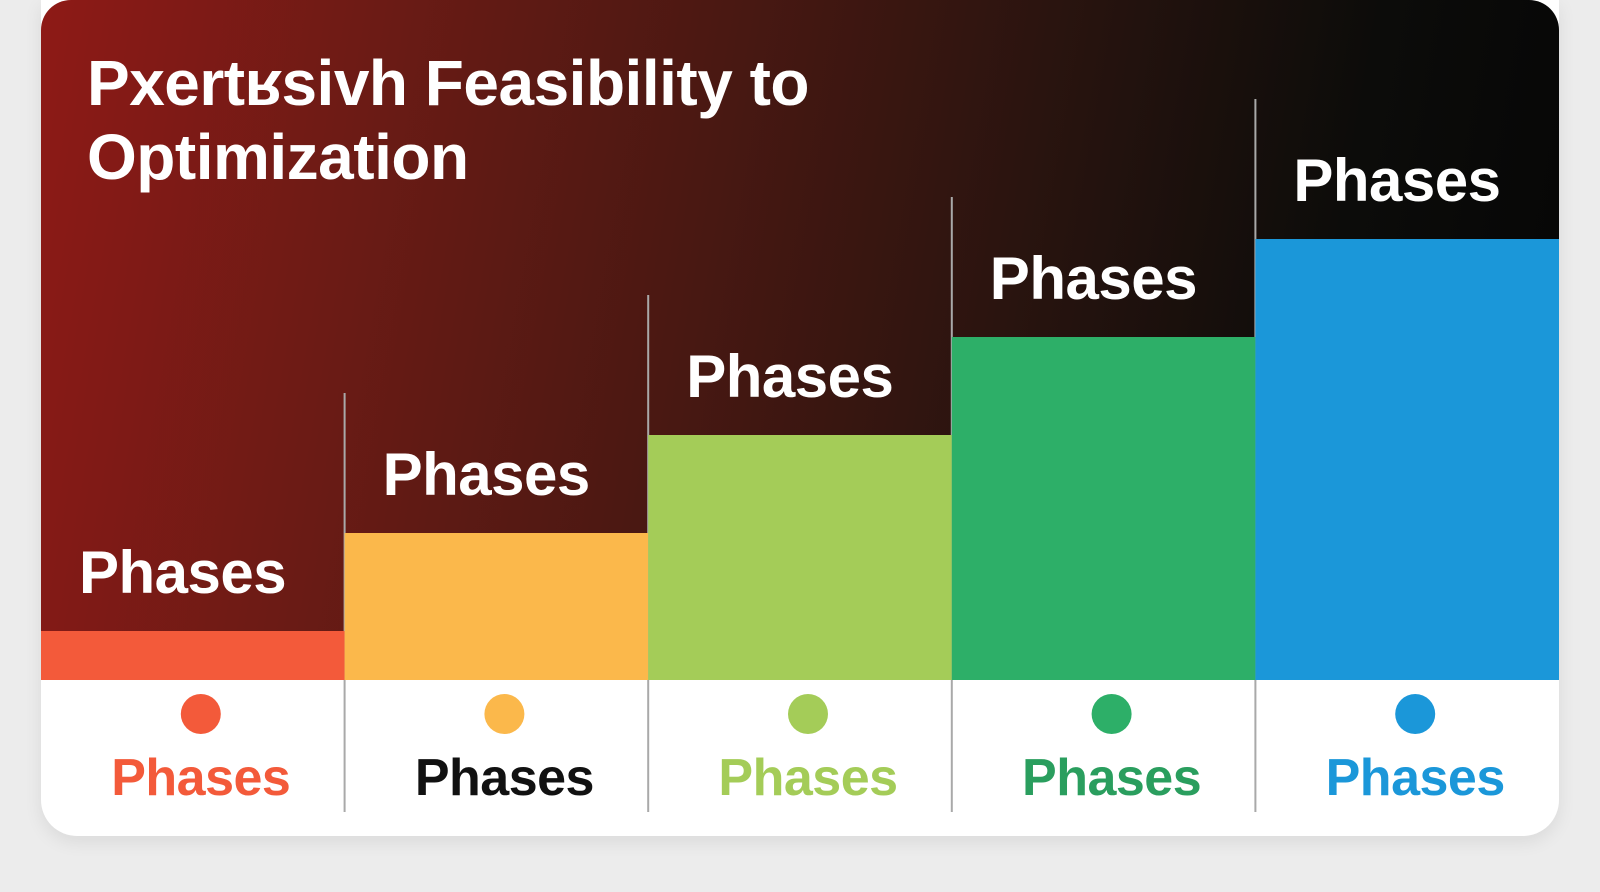 The width and height of the screenshot is (1600, 892). What do you see at coordinates (1396, 180) in the screenshot?
I see `bar-label-5: Phases` at bounding box center [1396, 180].